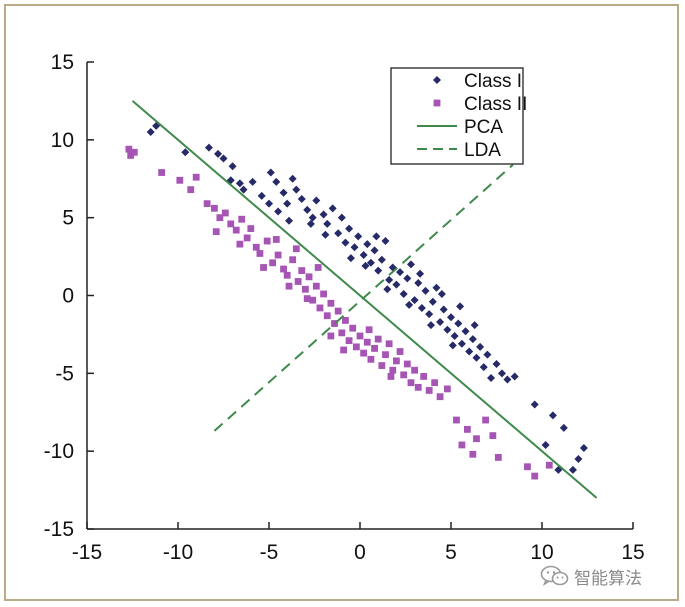  Describe the element at coordinates (632, 552) in the screenshot. I see `x-tick-label: 15` at that location.